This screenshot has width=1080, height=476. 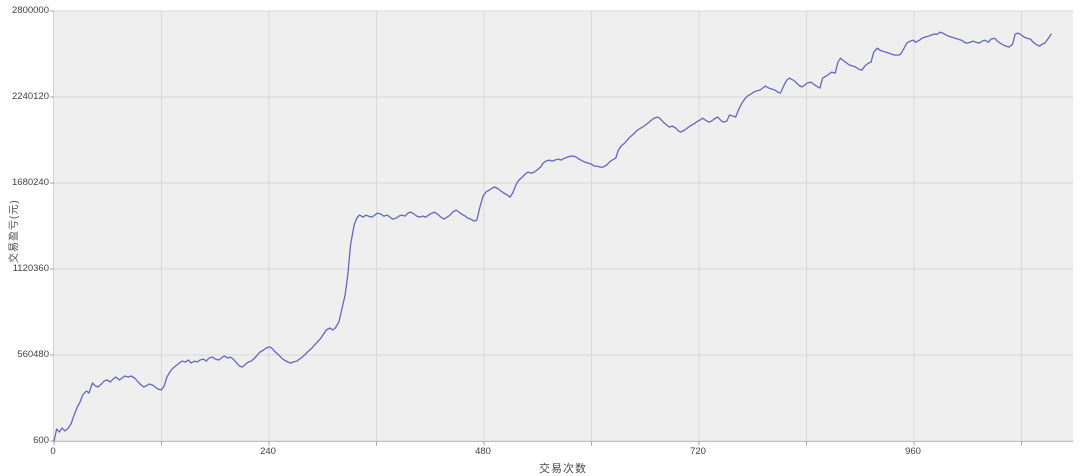 I want to click on y-tick-label: 1680240, so click(x=30, y=182).